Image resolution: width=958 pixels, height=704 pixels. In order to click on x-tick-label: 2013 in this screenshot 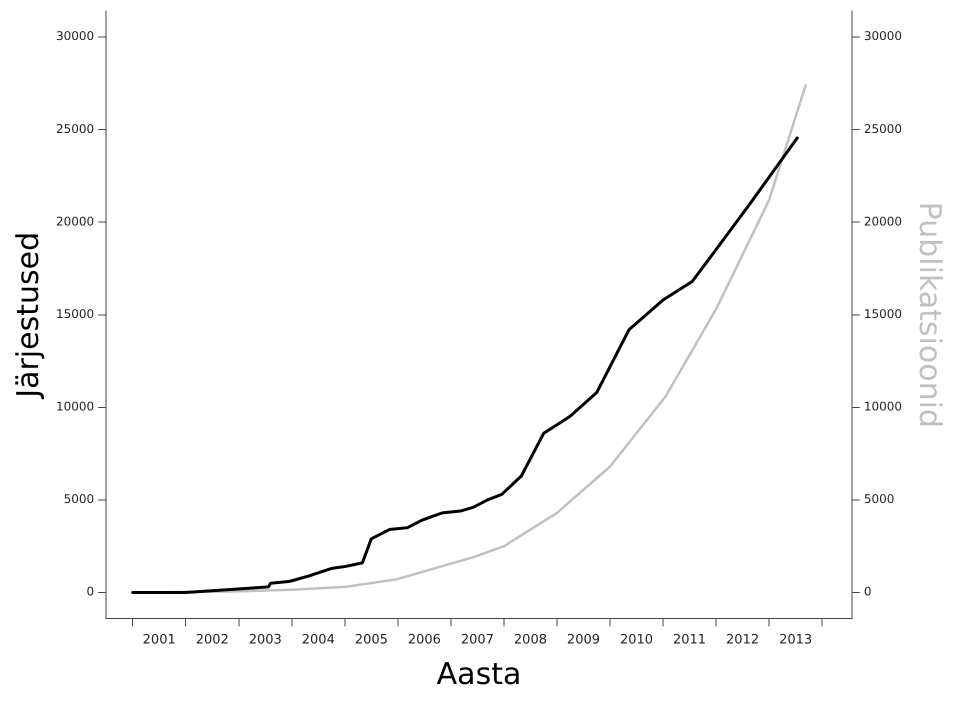, I will do `click(795, 640)`.